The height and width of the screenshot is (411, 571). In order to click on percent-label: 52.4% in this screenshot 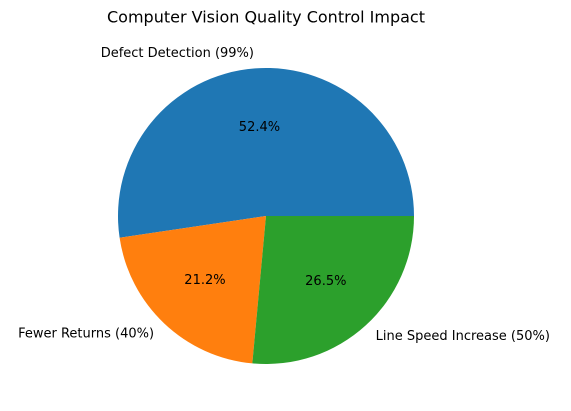, I will do `click(259, 127)`.